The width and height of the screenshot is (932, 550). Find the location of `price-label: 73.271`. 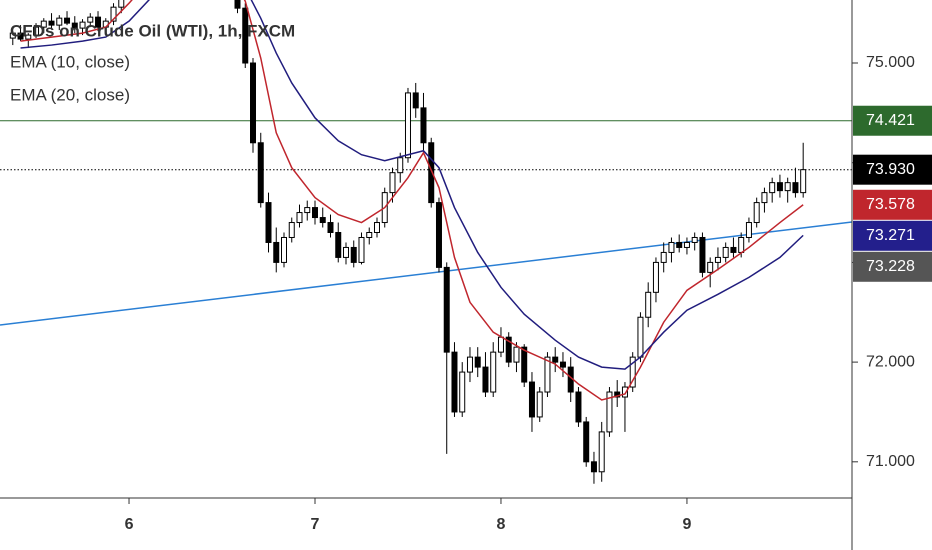

price-label: 73.271 is located at coordinates (890, 235).